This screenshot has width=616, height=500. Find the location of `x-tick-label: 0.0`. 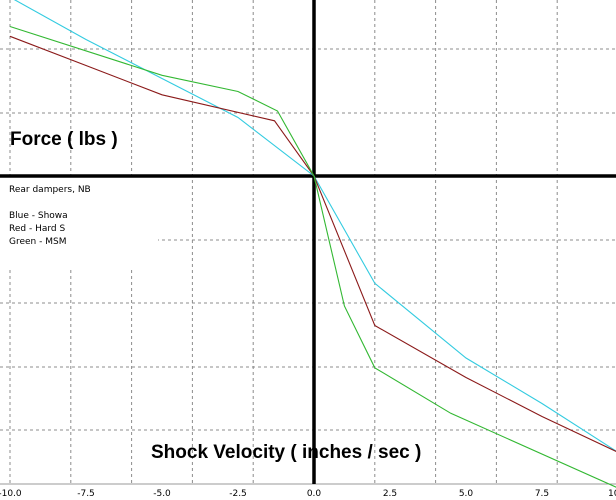

x-tick-label: 0.0 is located at coordinates (314, 494).